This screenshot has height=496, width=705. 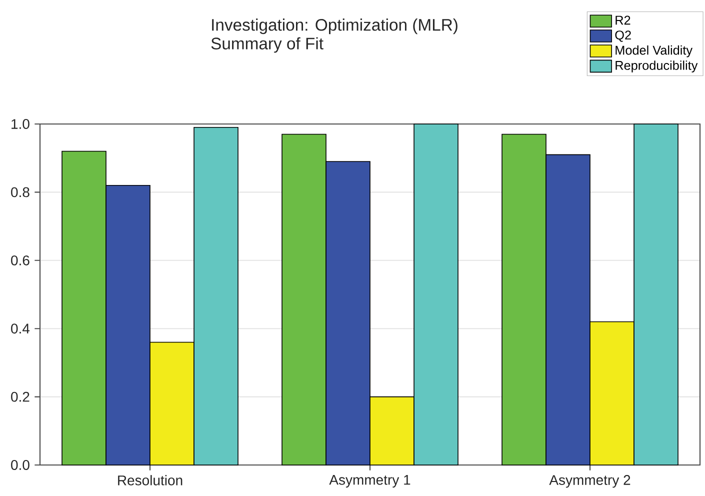 What do you see at coordinates (335, 26) in the screenshot?
I see `chart-title: Investigation: Optimization (MLR)` at bounding box center [335, 26].